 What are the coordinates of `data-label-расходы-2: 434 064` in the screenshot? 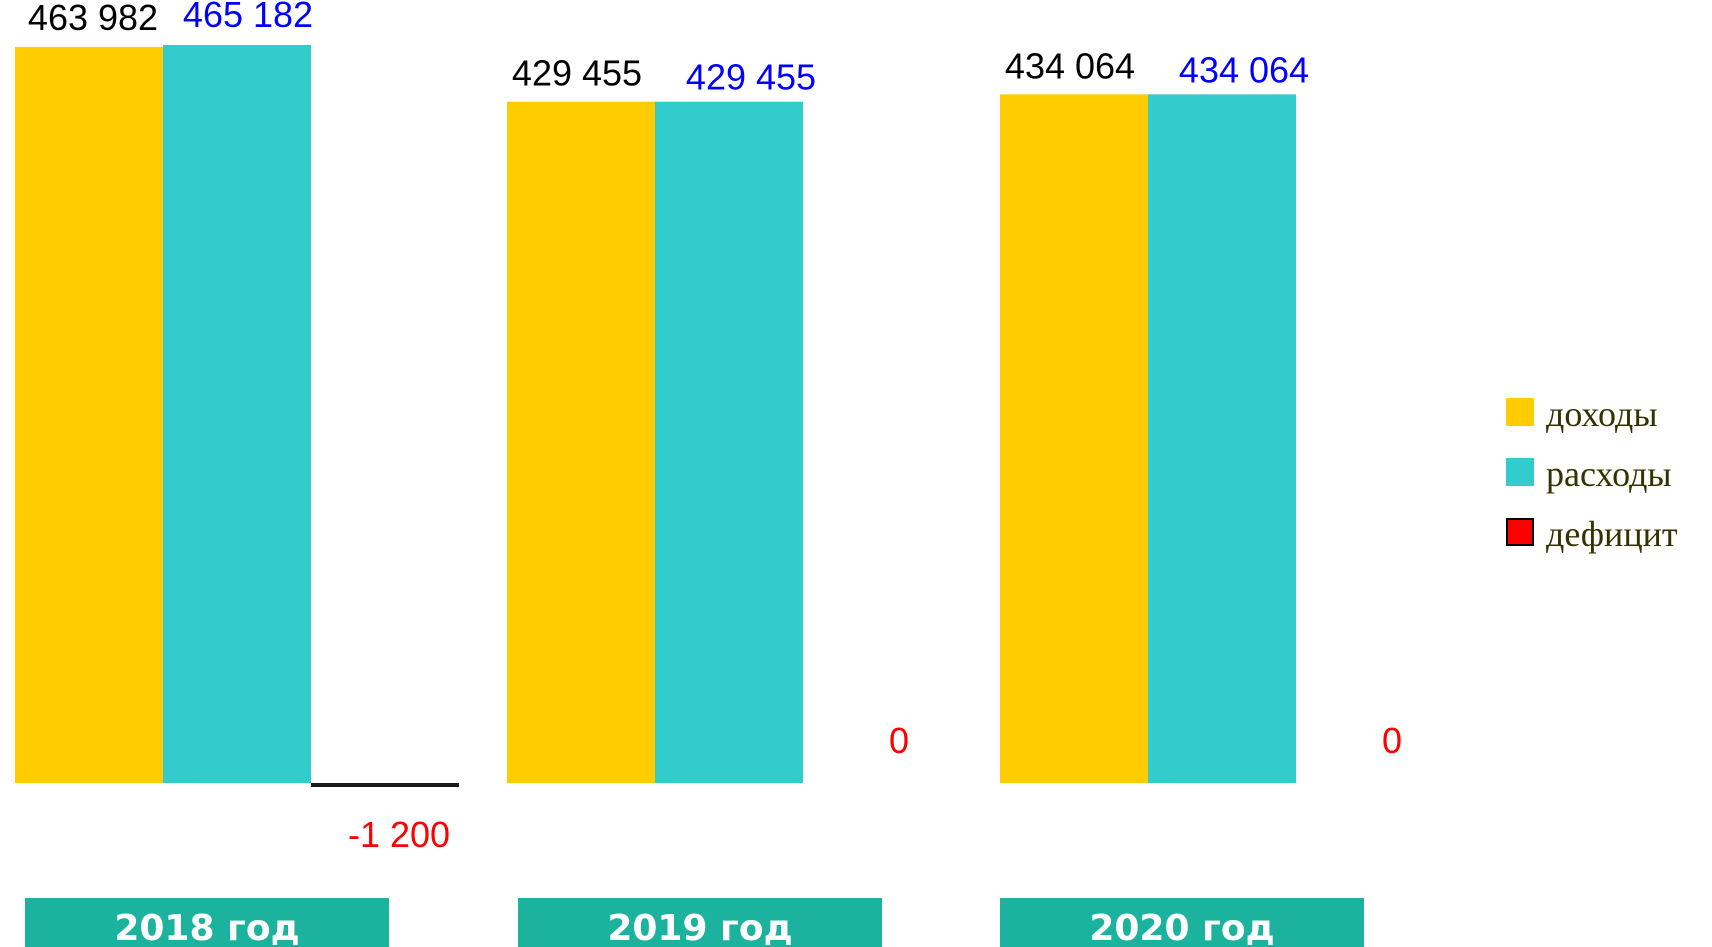 It's located at (1244, 69).